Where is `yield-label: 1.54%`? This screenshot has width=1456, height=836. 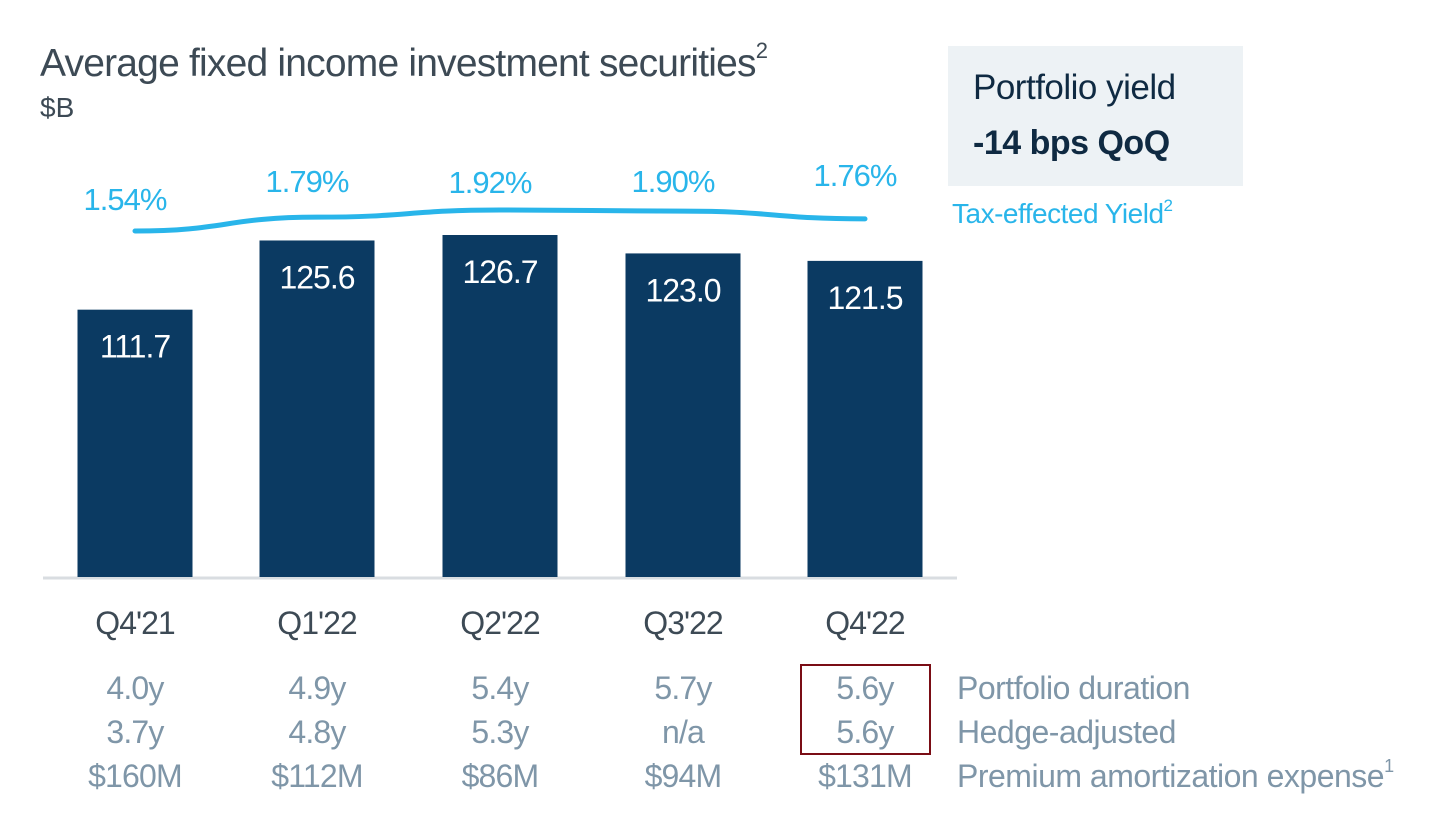
yield-label: 1.54% is located at coordinates (125, 199).